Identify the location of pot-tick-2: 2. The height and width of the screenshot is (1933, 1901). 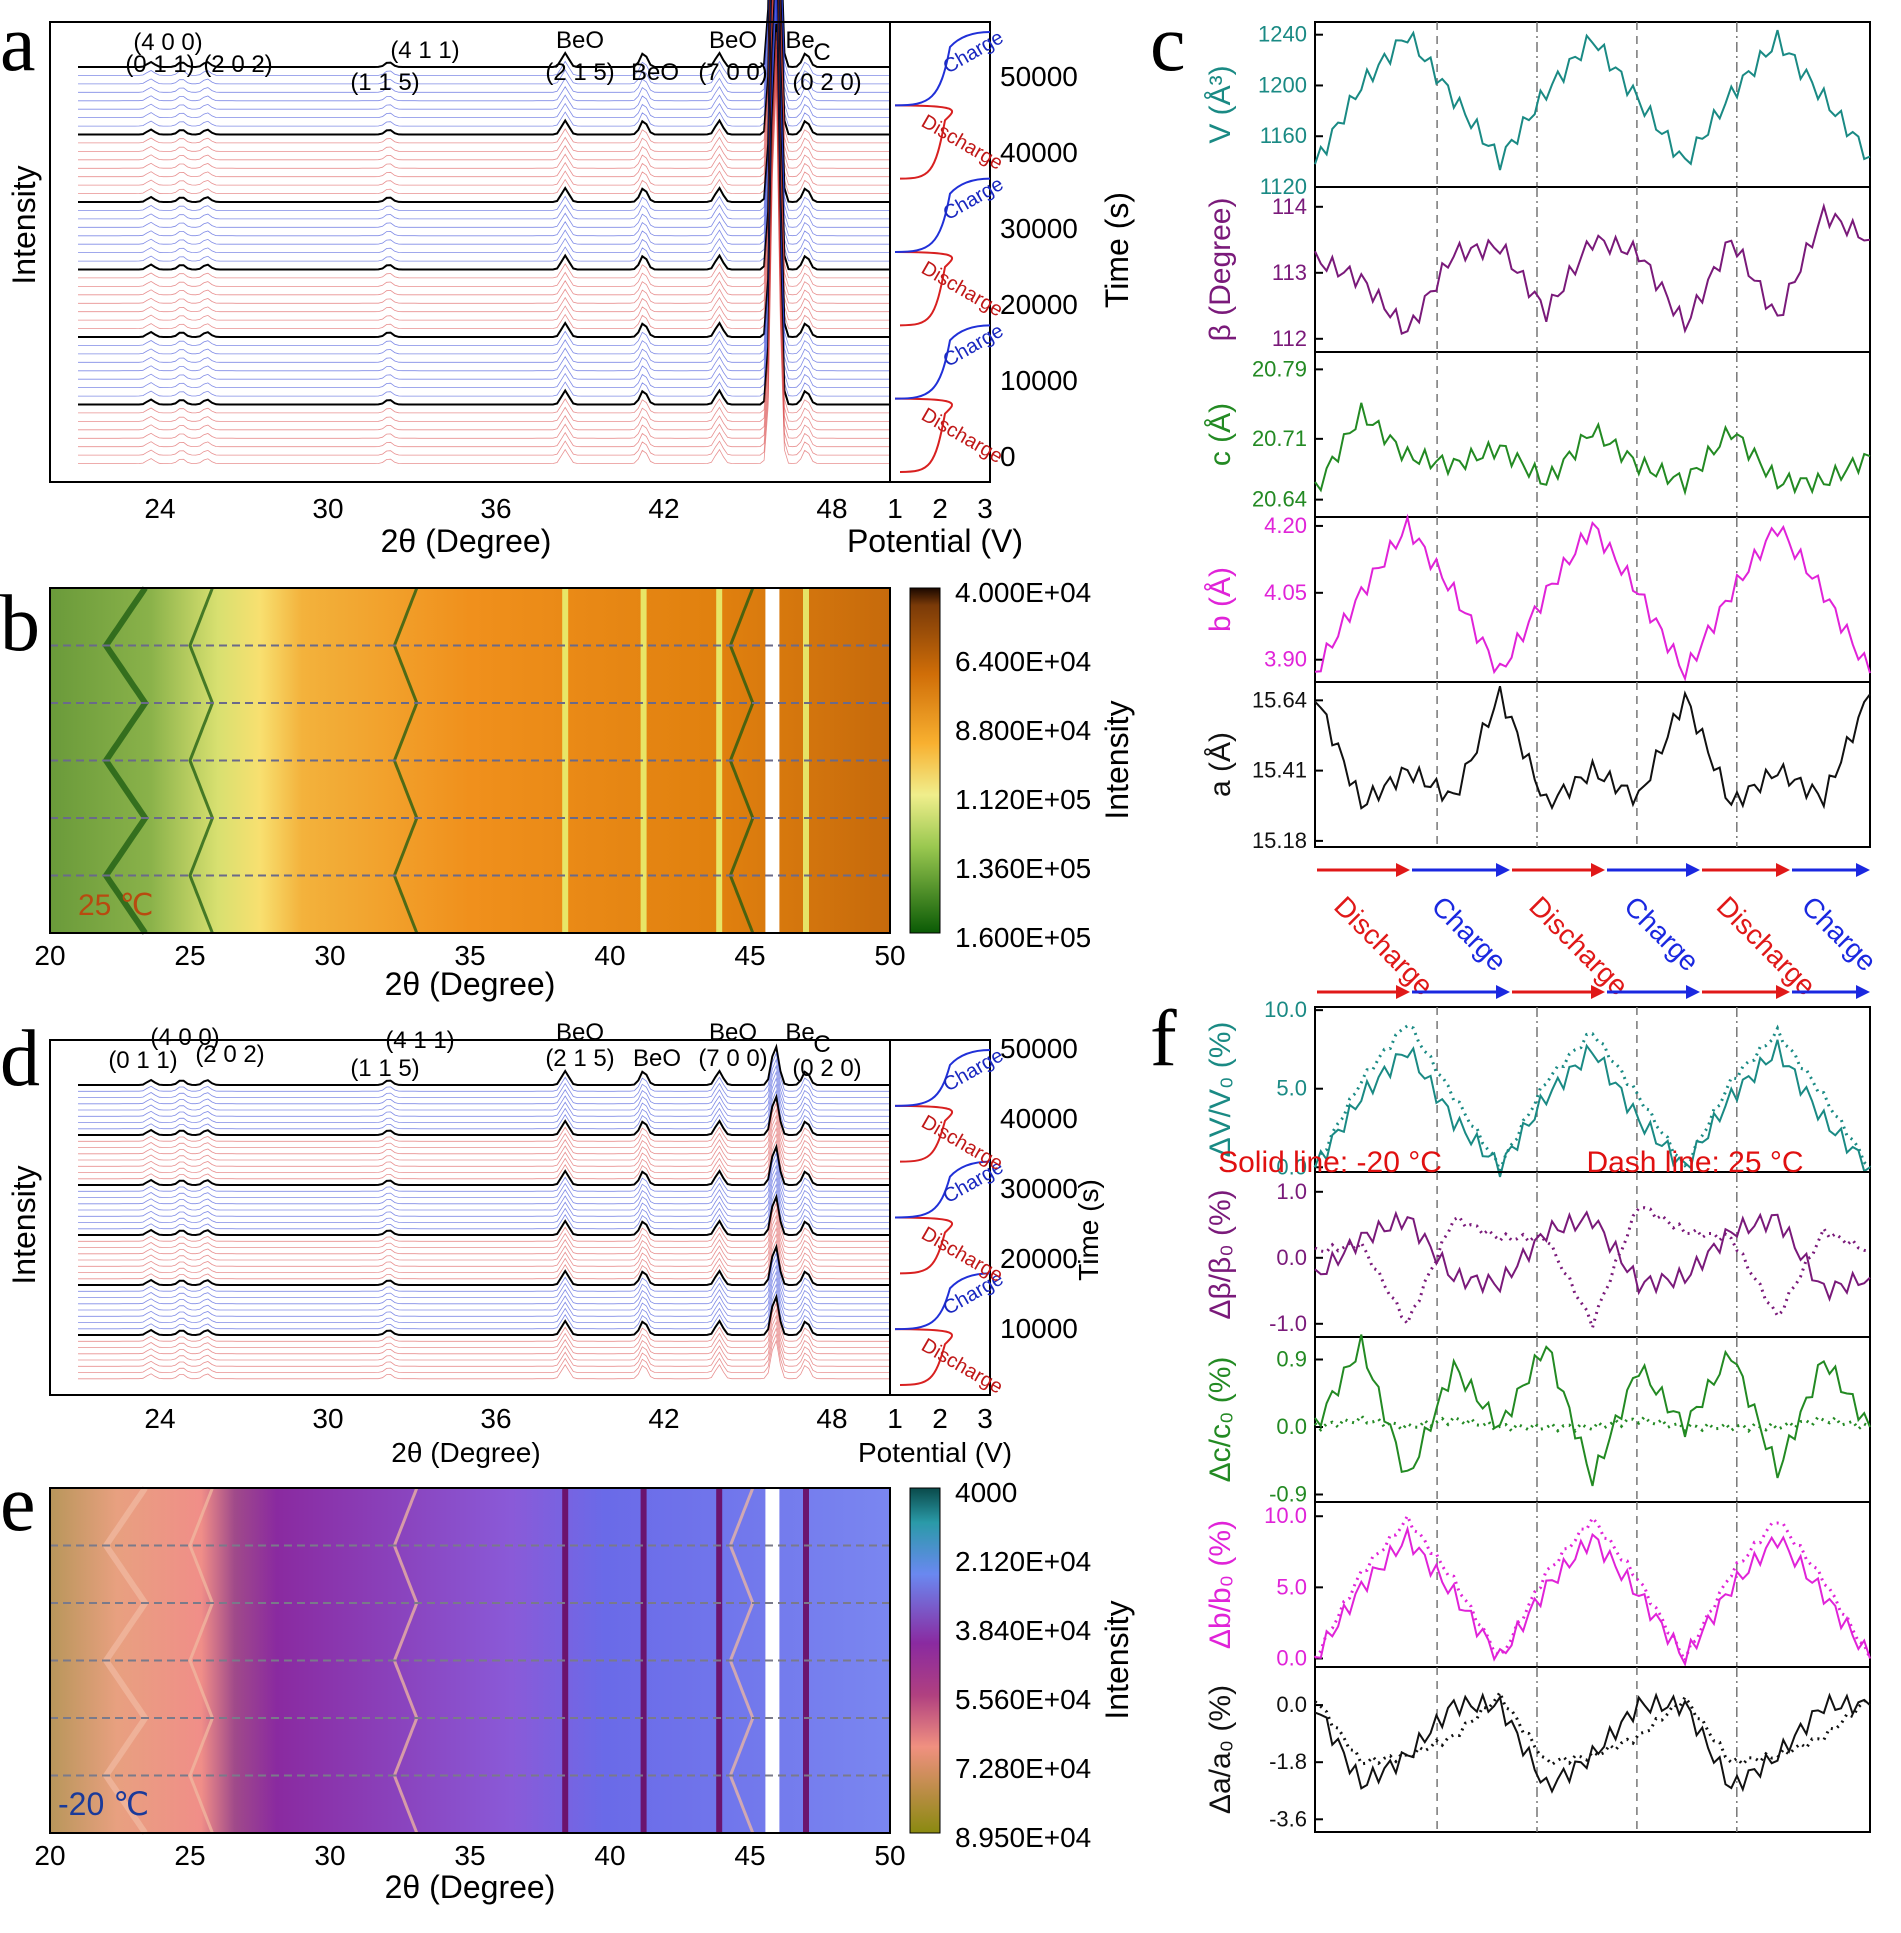
(940, 508).